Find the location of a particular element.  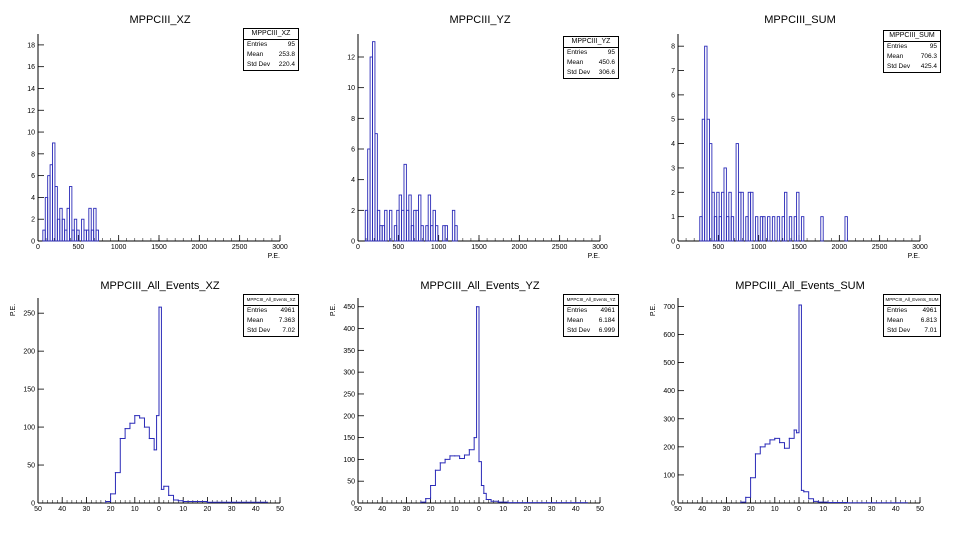

x-tick-label: 50 is located at coordinates (678, 509).